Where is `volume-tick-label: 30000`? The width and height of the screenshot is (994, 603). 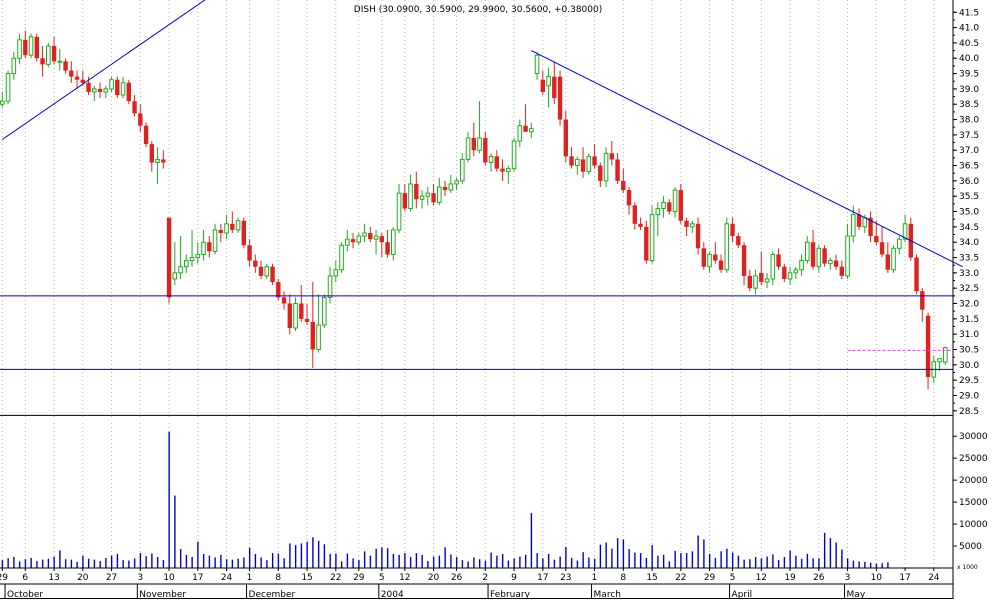
volume-tick-label: 30000 is located at coordinates (973, 437).